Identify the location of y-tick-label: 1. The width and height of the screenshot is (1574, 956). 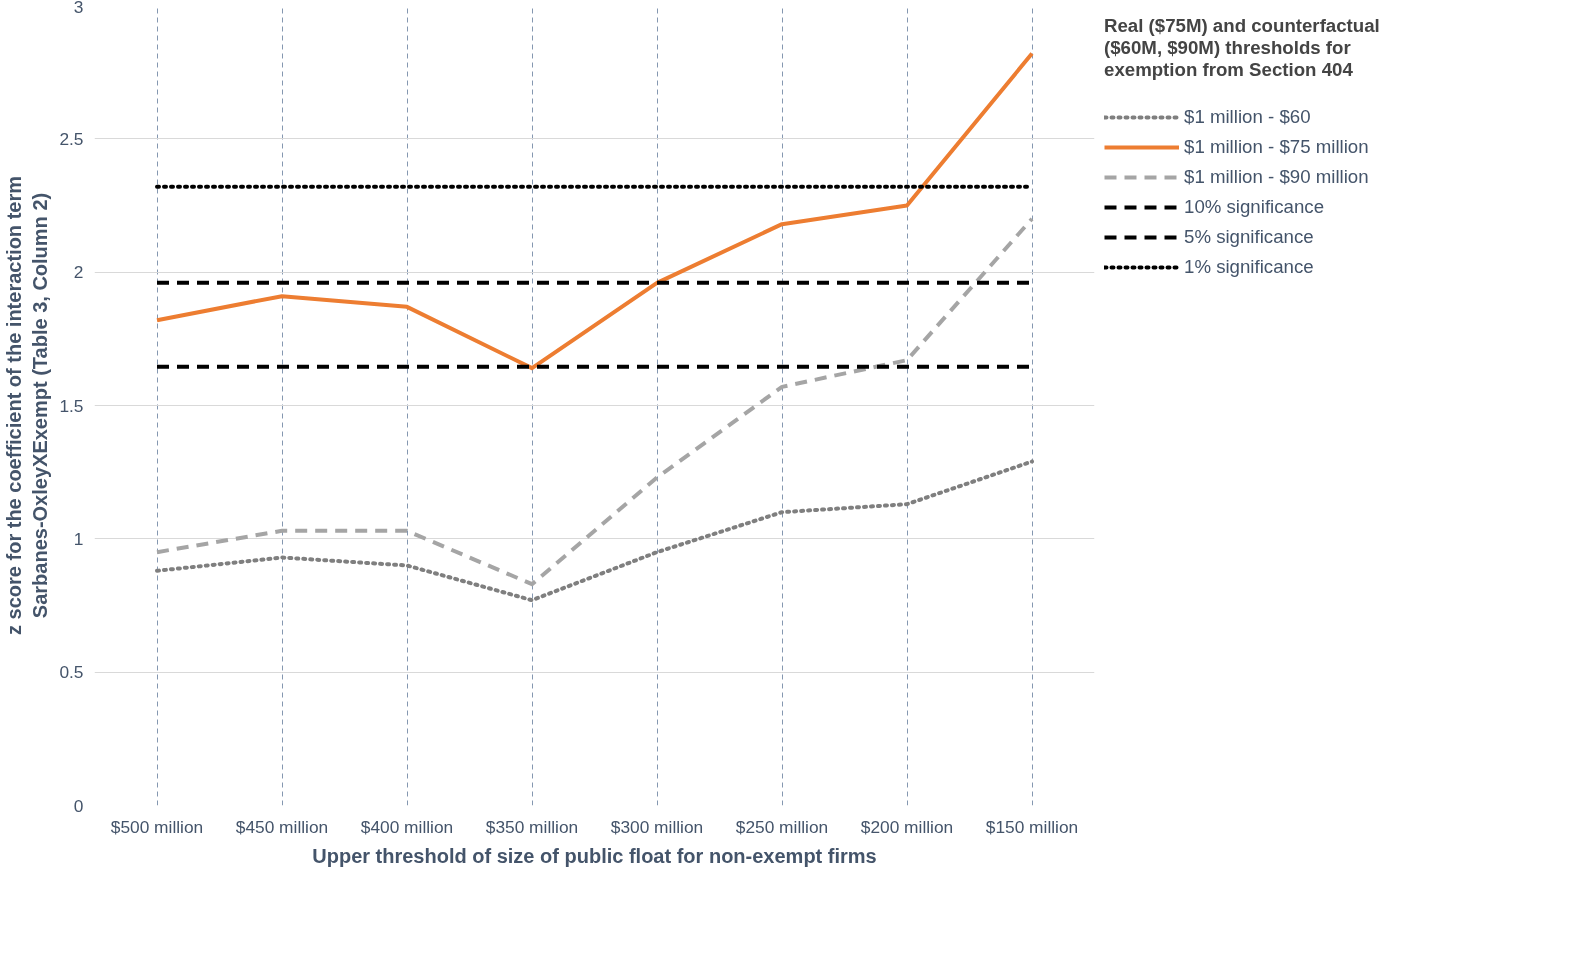
(78, 538).